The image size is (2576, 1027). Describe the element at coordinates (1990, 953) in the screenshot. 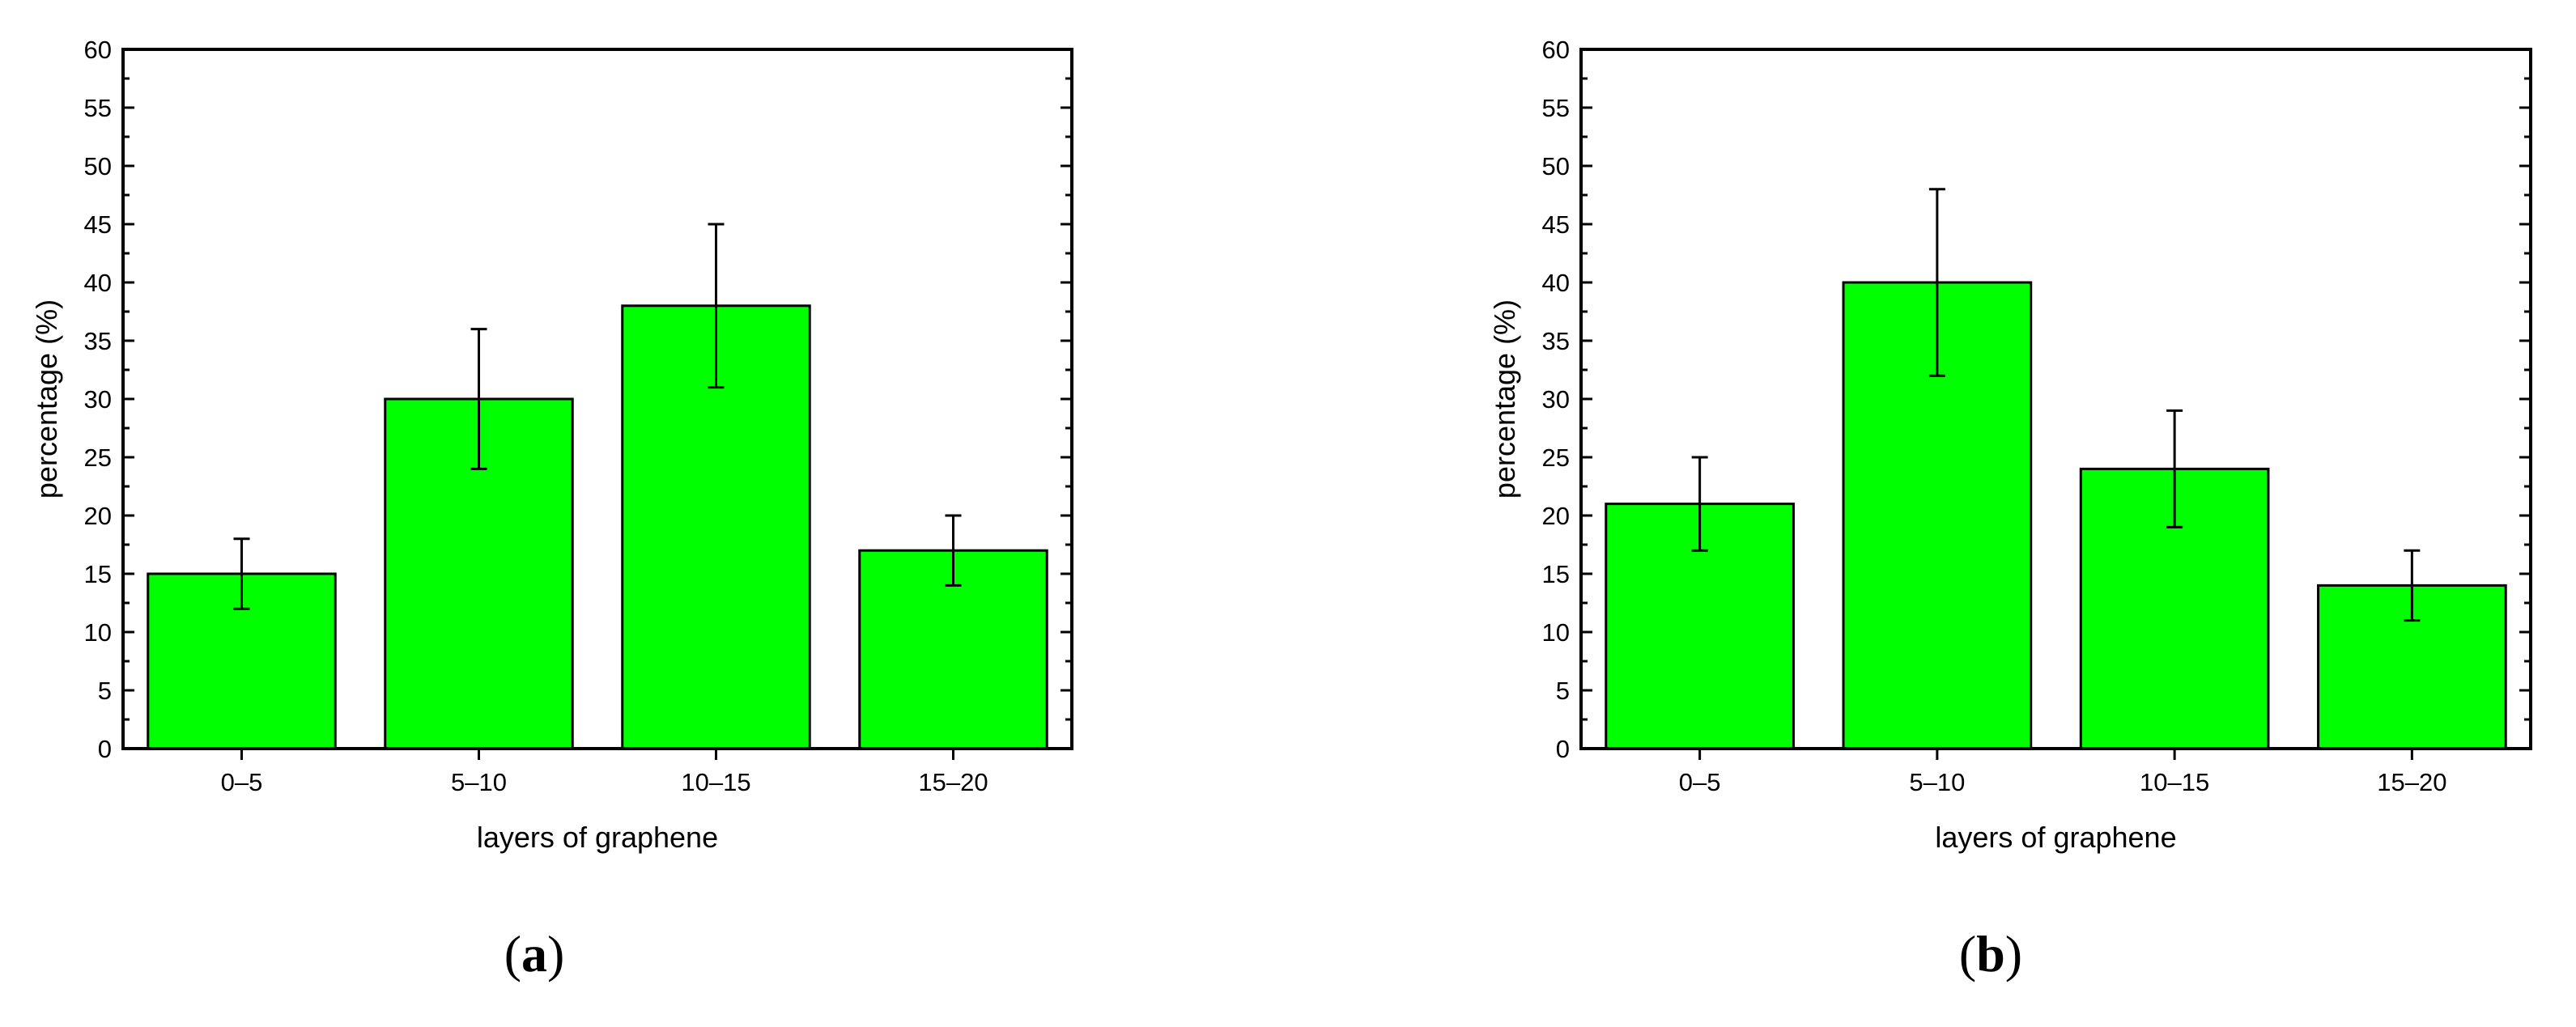

I see `panel-label: (b)` at that location.